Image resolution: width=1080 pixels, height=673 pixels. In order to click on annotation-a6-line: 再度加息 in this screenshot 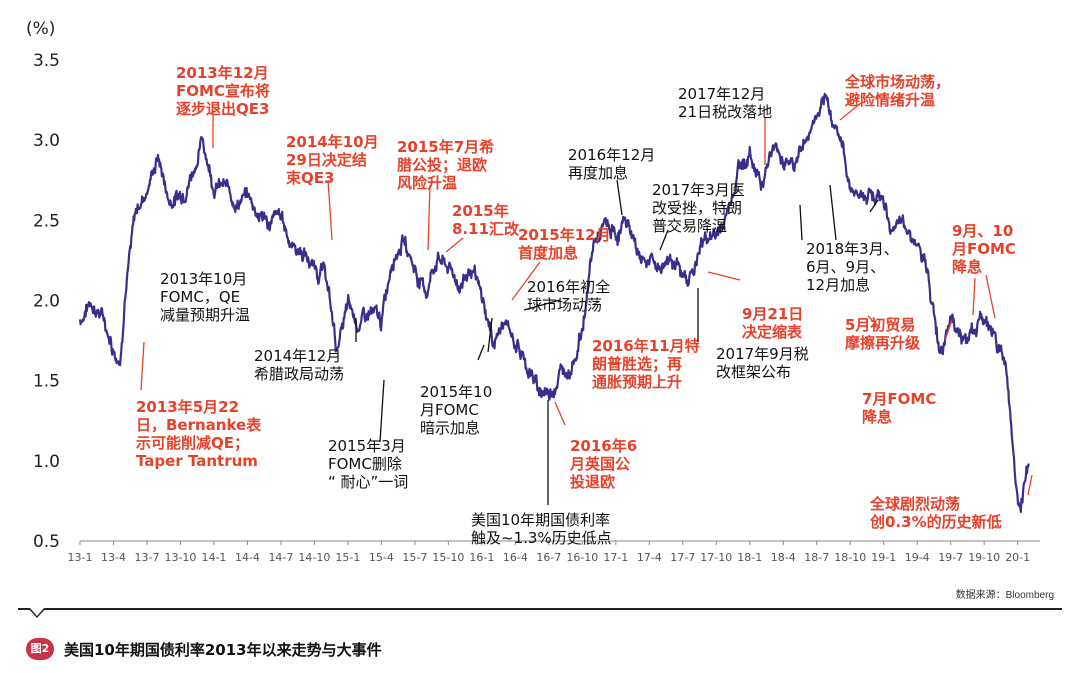, I will do `click(598, 173)`.